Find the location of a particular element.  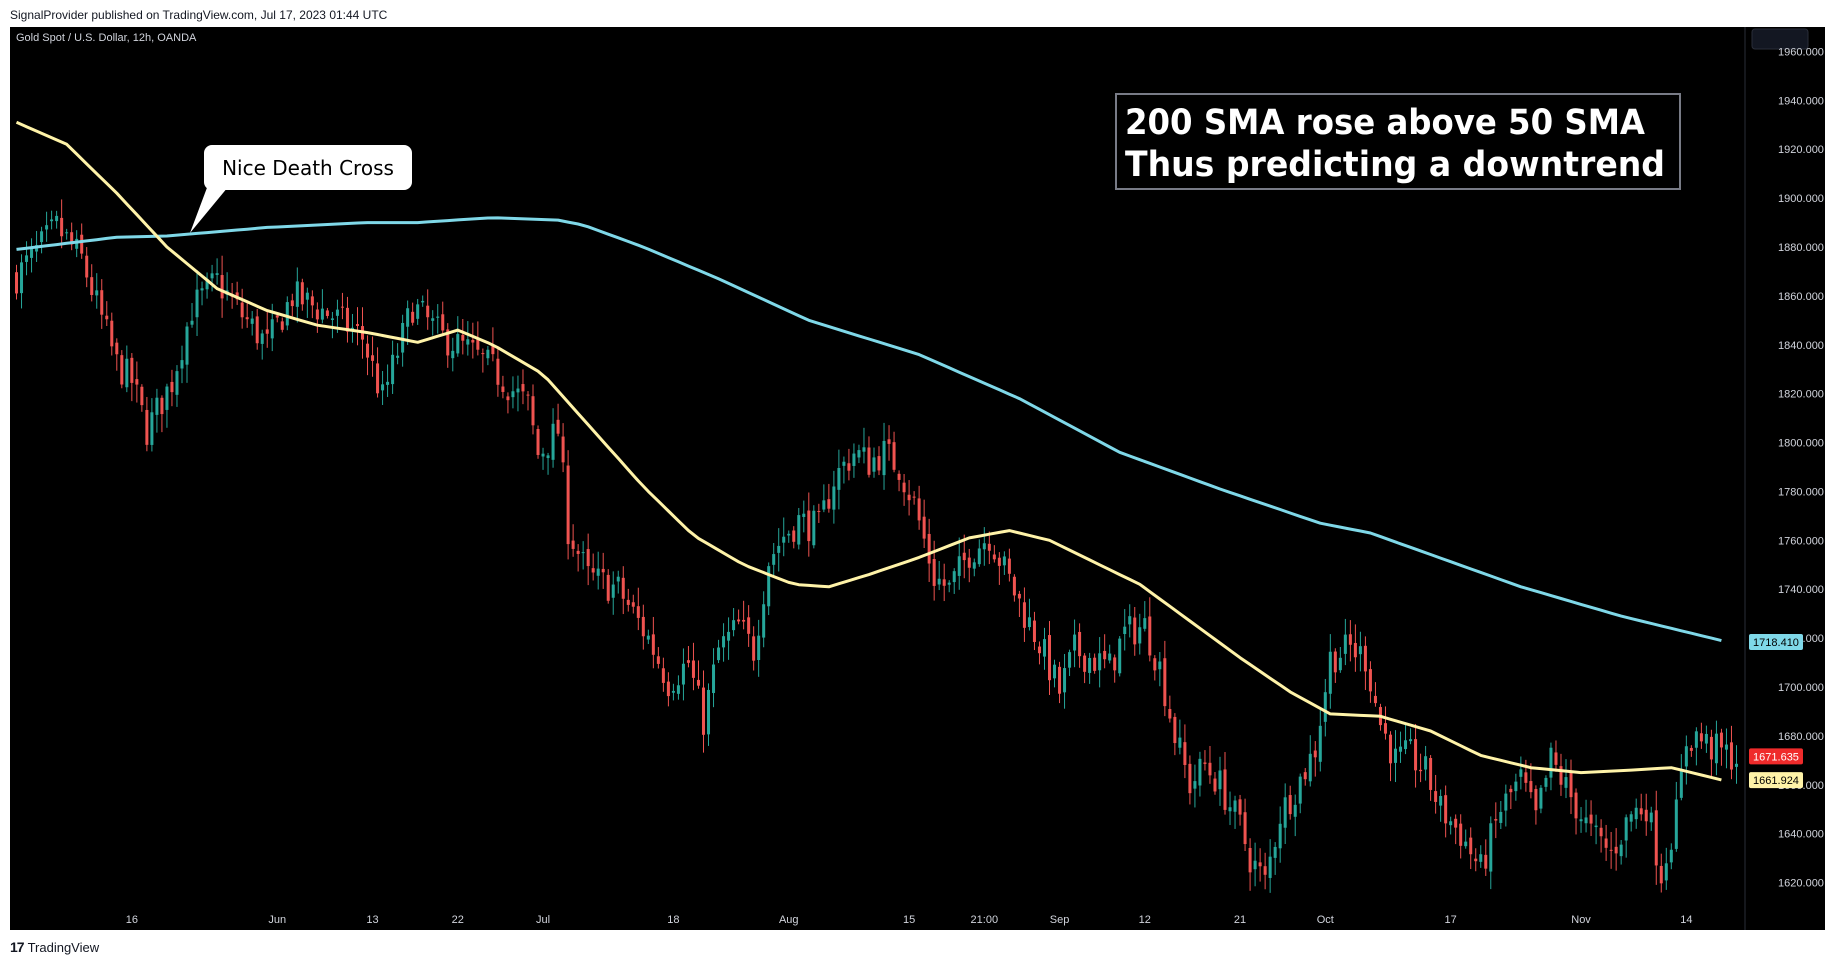

brand-name: TradingView is located at coordinates (63, 947).